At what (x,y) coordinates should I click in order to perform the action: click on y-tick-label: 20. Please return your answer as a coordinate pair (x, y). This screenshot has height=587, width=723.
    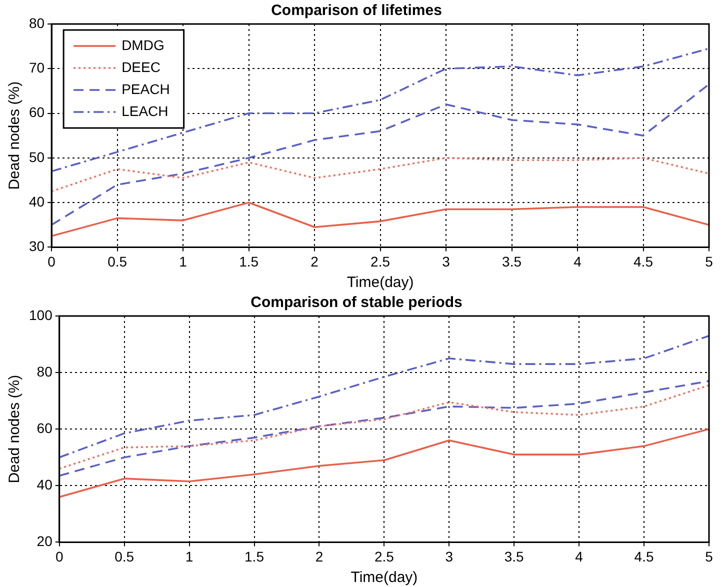
    Looking at the image, I should click on (44, 541).